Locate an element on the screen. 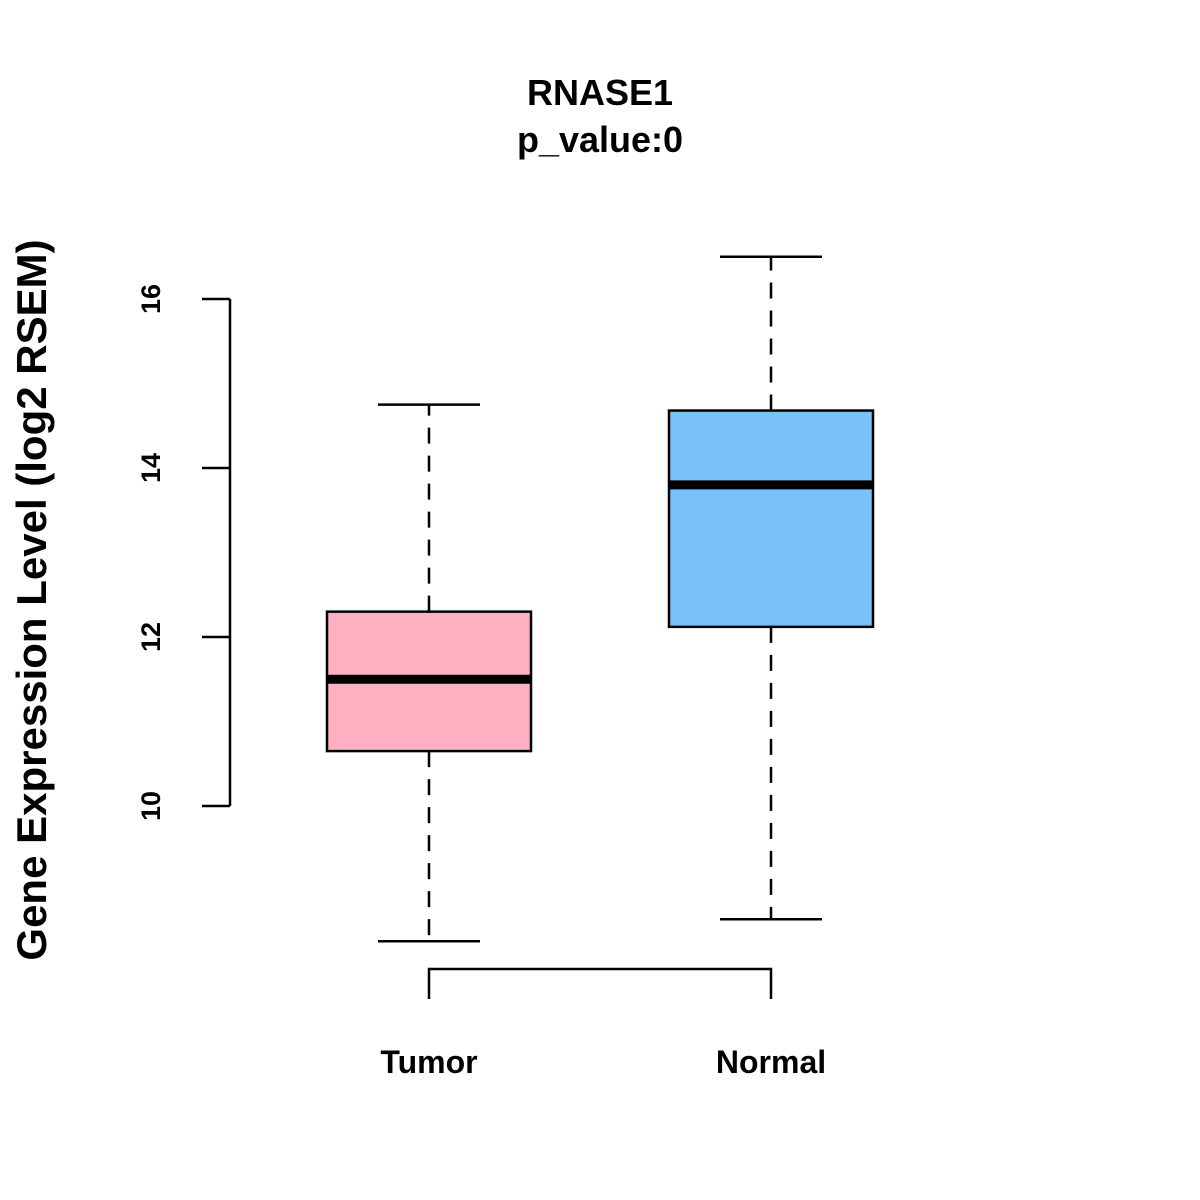 The height and width of the screenshot is (1200, 1200). y-axis-label: Gene Expression Level (log2 RSEM) is located at coordinates (31, 599).